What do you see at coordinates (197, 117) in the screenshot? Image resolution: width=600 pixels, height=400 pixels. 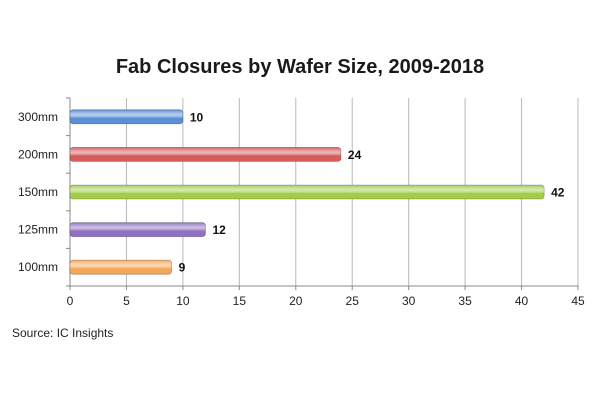 I see `data-label-300mm: 10` at bounding box center [197, 117].